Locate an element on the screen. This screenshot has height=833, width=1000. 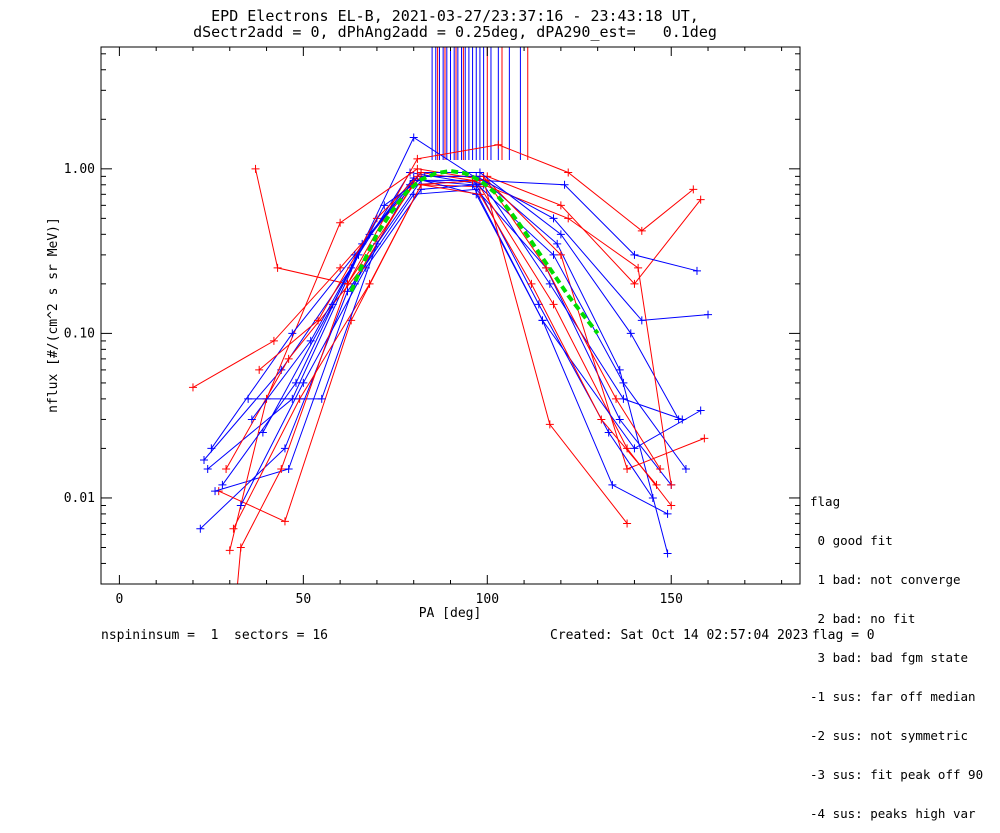
x-tick-label: 100 is located at coordinates (487, 599).